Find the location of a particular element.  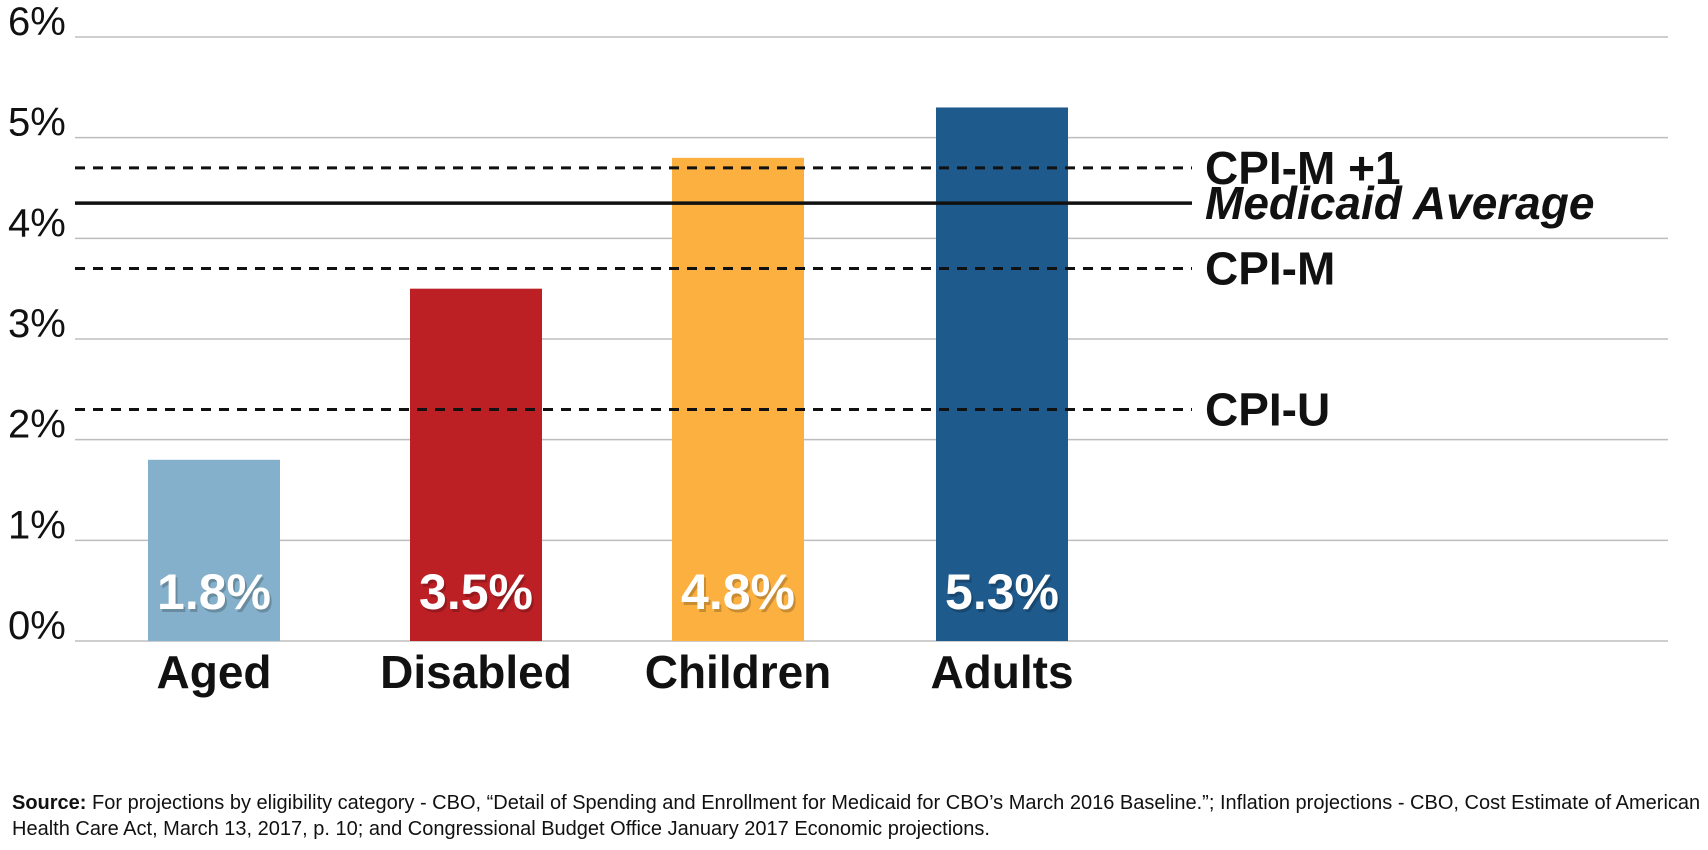

data-label: 5.3% is located at coordinates (1002, 592).